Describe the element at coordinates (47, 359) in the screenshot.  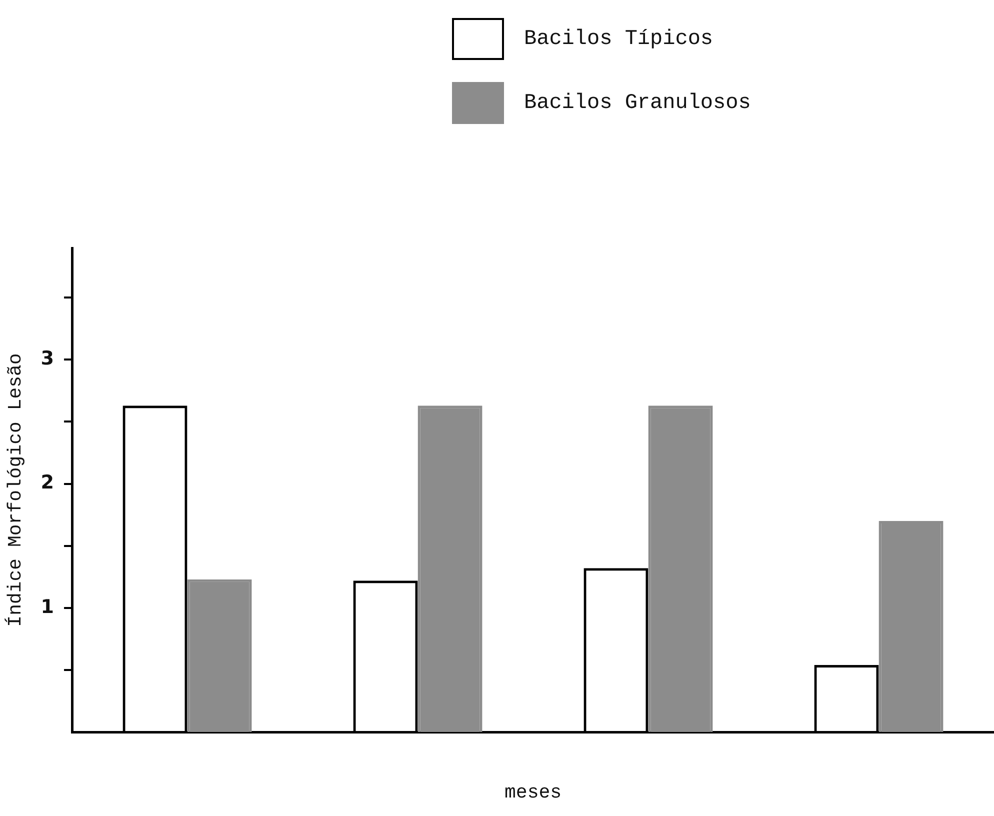
I see `y-tick-label: 3` at that location.